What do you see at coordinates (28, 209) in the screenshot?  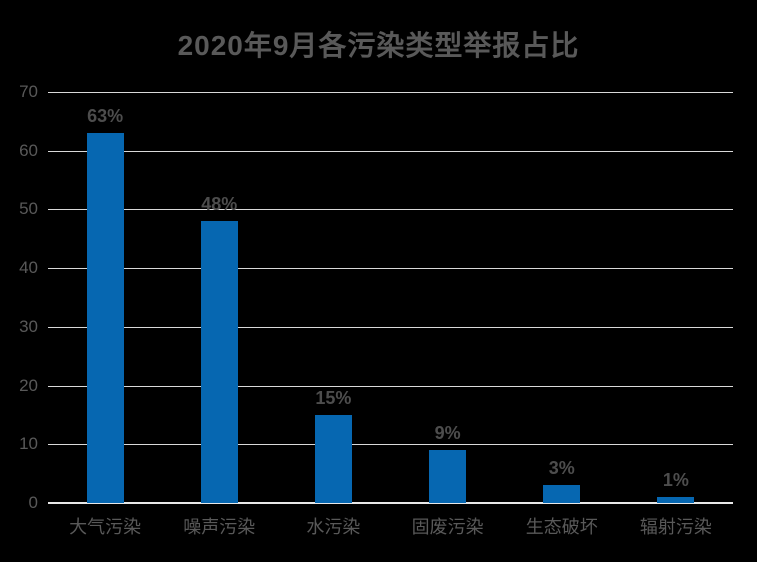 I see `y-tick-label: 50` at bounding box center [28, 209].